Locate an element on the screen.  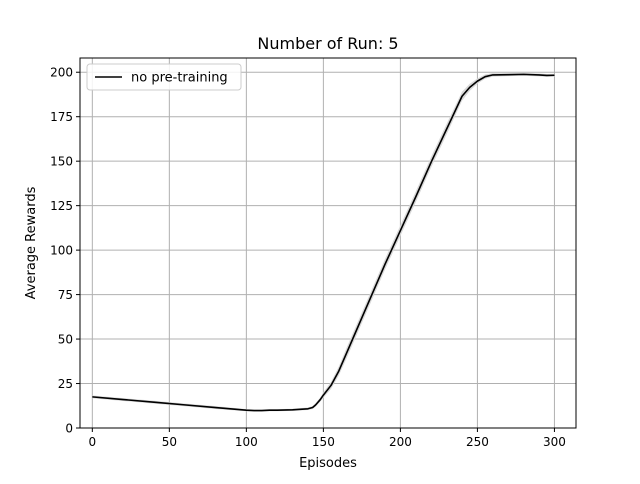
y-tick-label: 200 is located at coordinates (61, 73).